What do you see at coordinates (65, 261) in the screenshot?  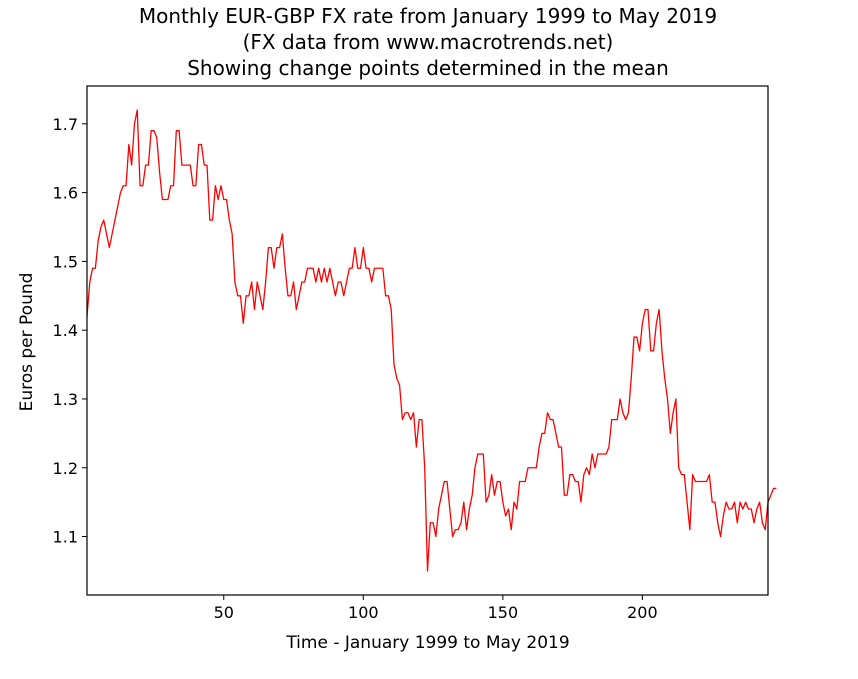 I see `y-tick-label-1-5: 1.5` at bounding box center [65, 261].